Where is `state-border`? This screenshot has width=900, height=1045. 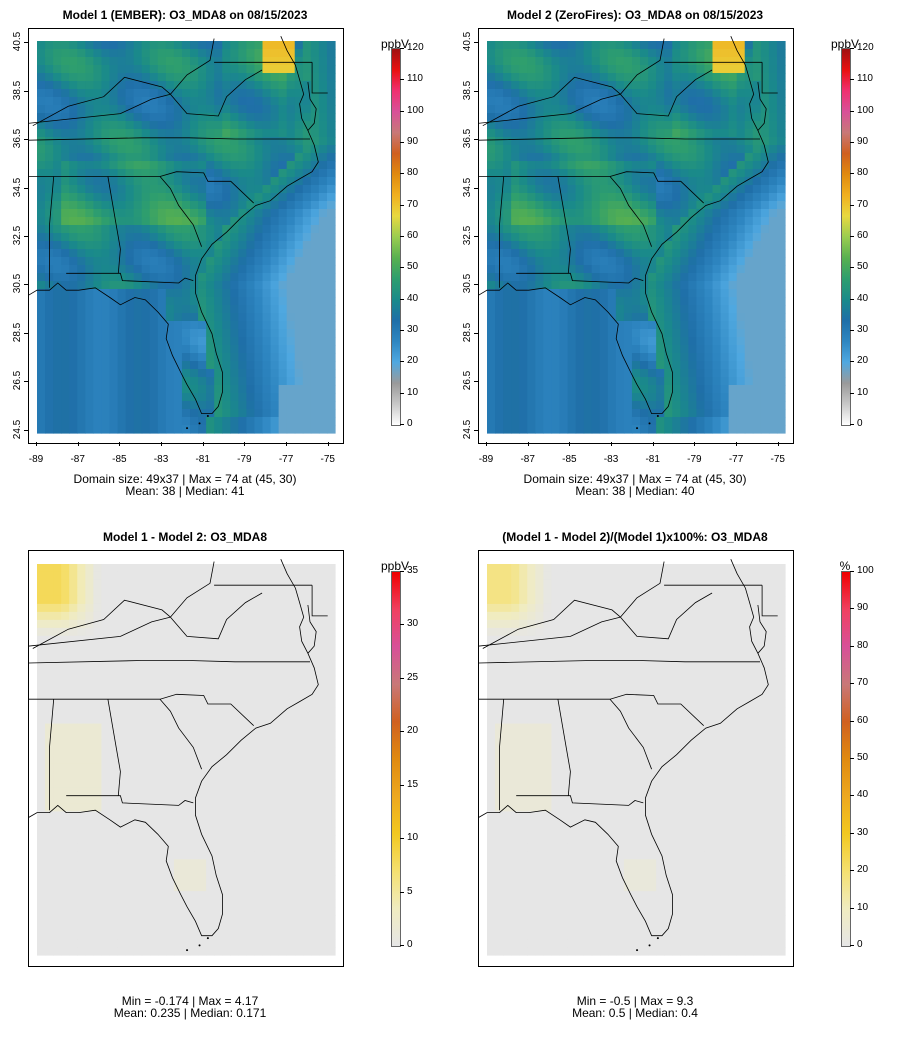 state-border is located at coordinates (114, 225).